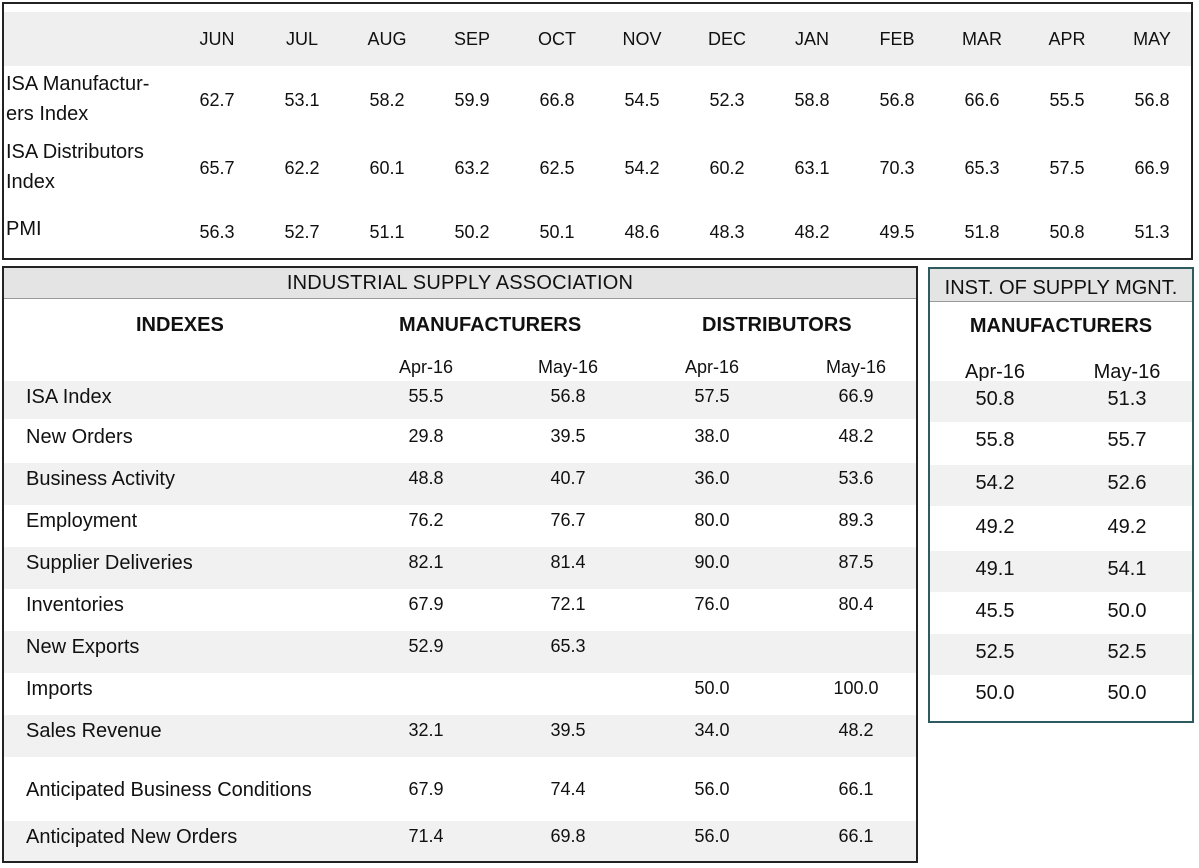  Describe the element at coordinates (568, 396) in the screenshot. I see `index-value-cell: 56.8` at that location.